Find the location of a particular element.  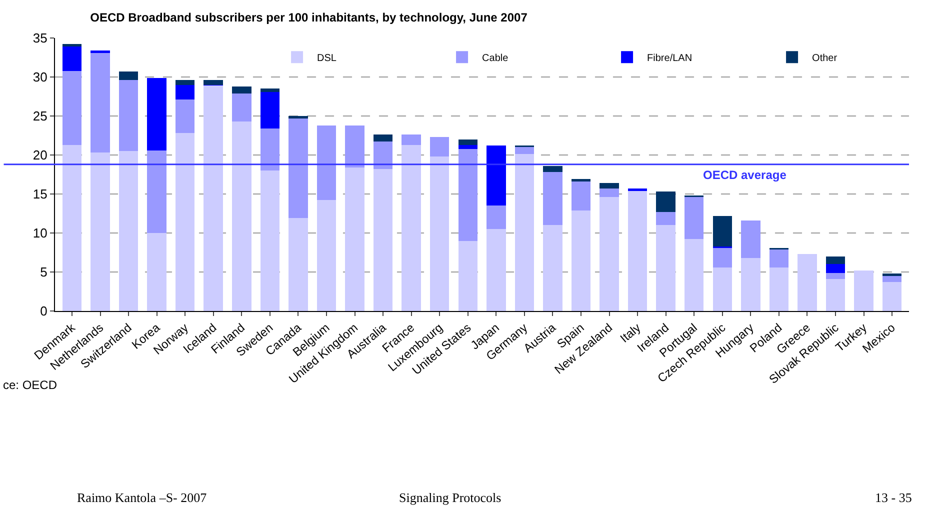

text: Raimo Kantola –S- 2007 is located at coordinates (142, 497).